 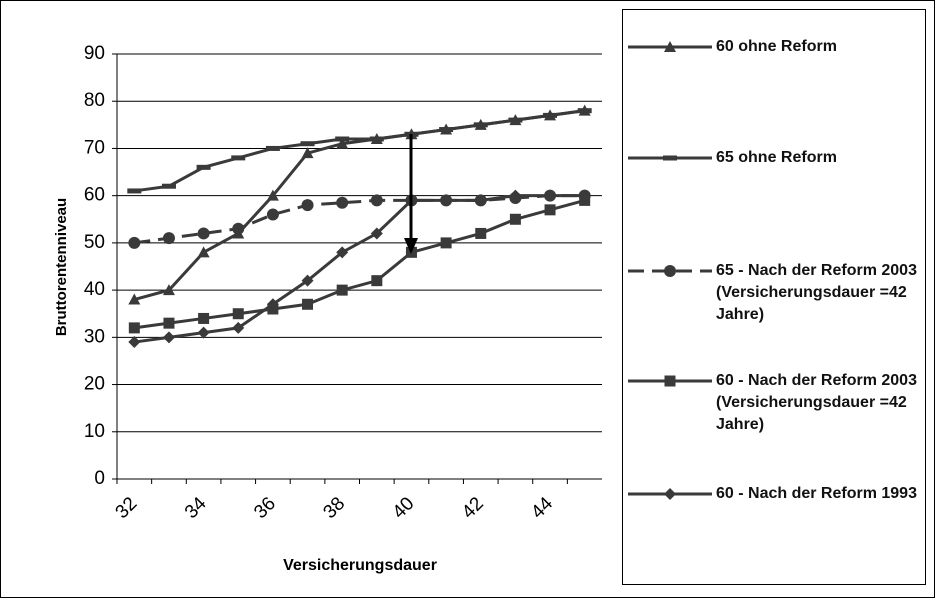 What do you see at coordinates (542, 508) in the screenshot?
I see `x-tick-label: 44` at bounding box center [542, 508].